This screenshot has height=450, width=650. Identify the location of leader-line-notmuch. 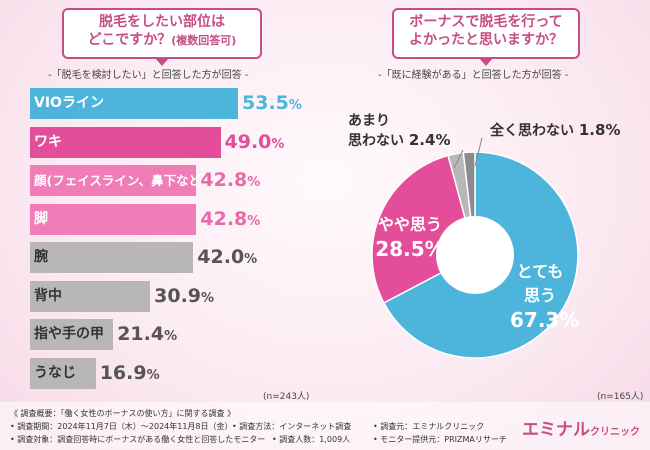
(458, 159).